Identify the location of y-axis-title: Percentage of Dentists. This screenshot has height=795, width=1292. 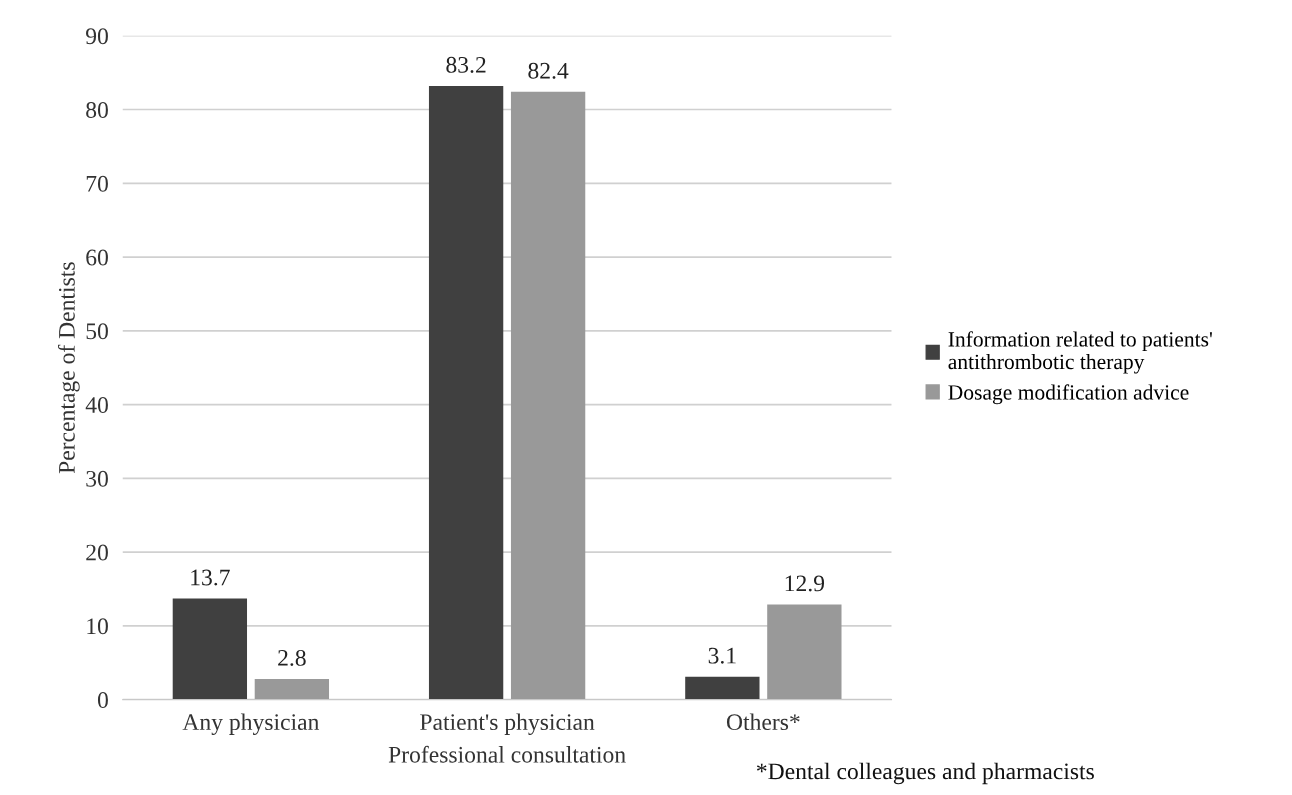
(68, 368).